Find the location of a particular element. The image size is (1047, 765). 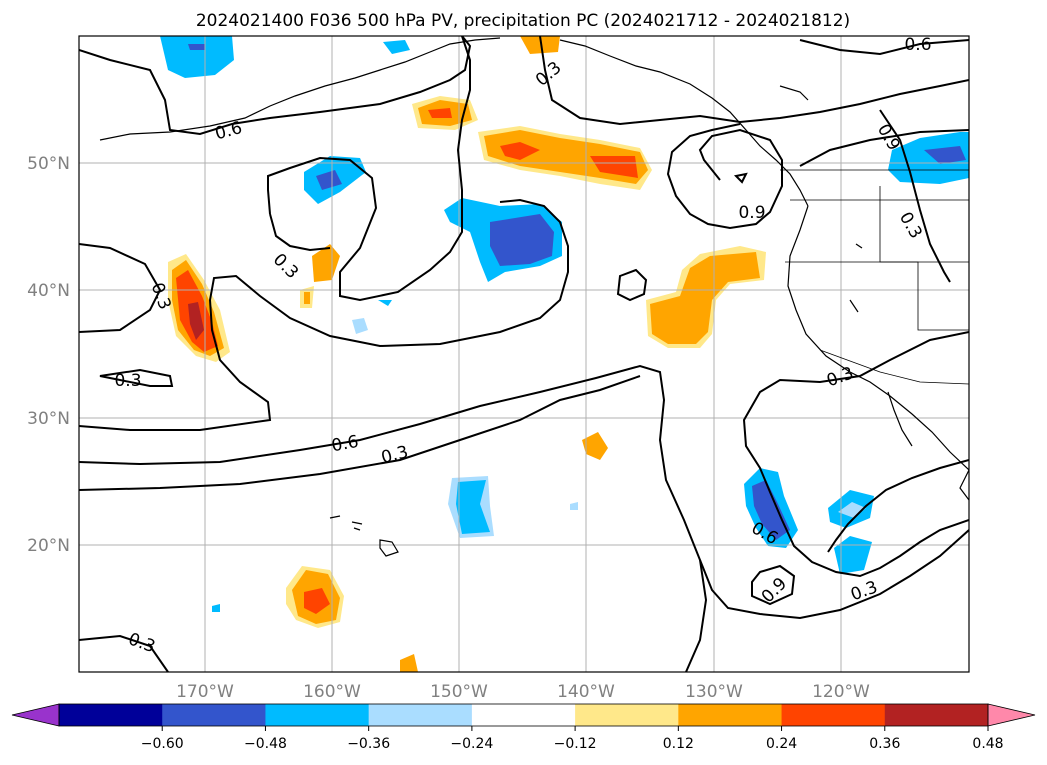

lon-label: 130°W is located at coordinates (714, 692).